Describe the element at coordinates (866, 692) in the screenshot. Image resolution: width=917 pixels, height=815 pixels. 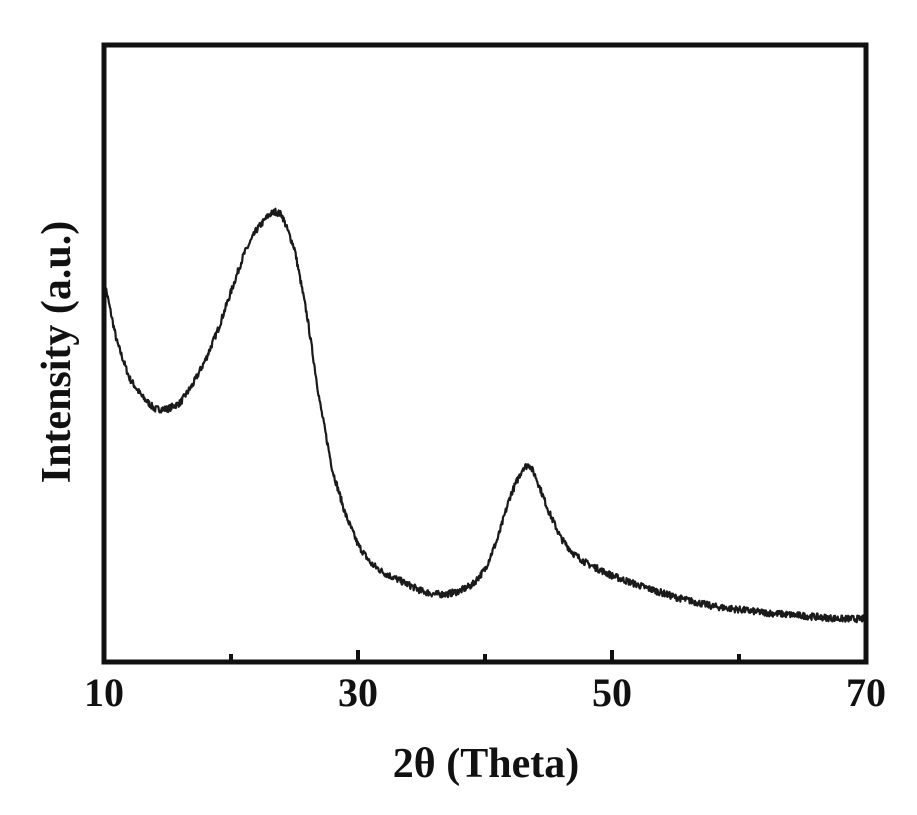
I see `x-tick-label-70: 70` at that location.